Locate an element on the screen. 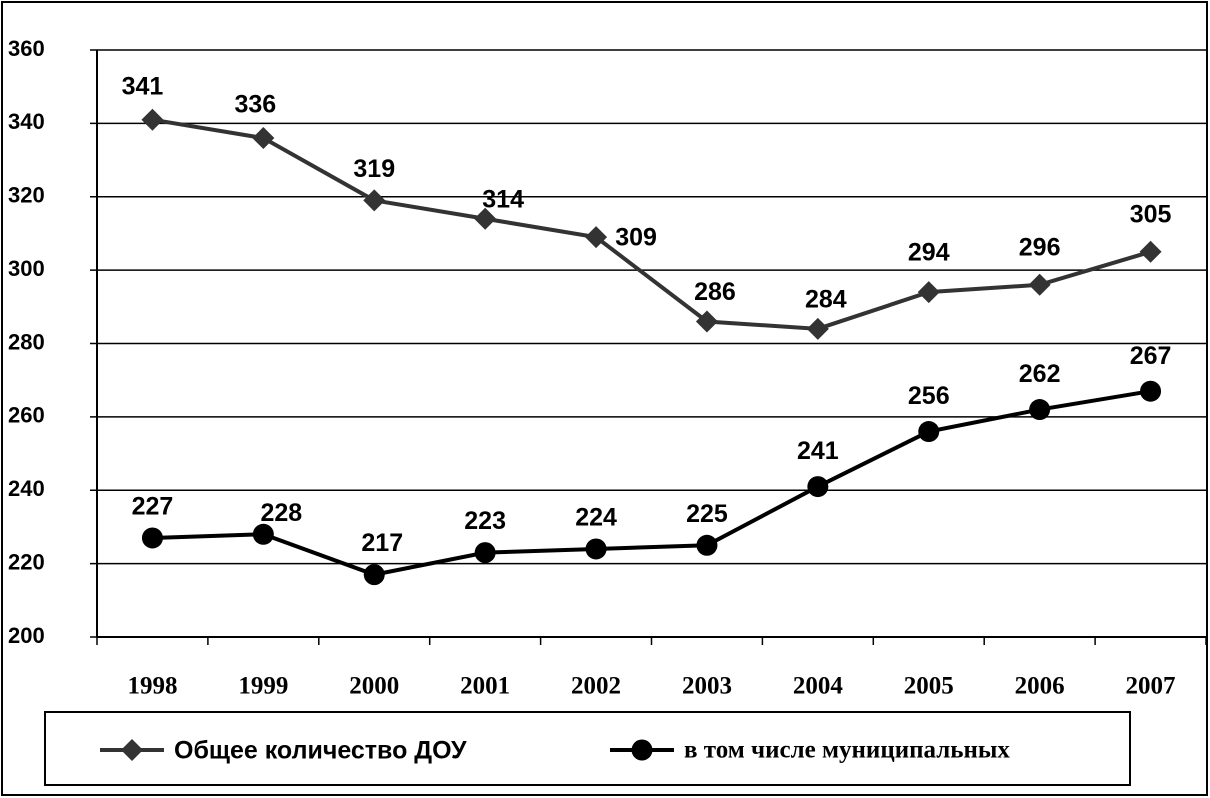 This screenshot has height=798, width=1210. data-label: 262 is located at coordinates (1040, 374).